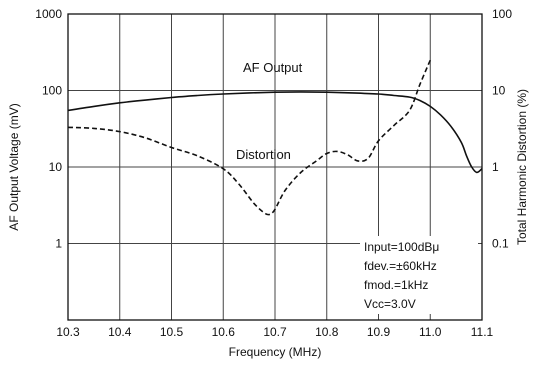  Describe the element at coordinates (273, 67) in the screenshot. I see `af-output-series-label: AF Output` at that location.